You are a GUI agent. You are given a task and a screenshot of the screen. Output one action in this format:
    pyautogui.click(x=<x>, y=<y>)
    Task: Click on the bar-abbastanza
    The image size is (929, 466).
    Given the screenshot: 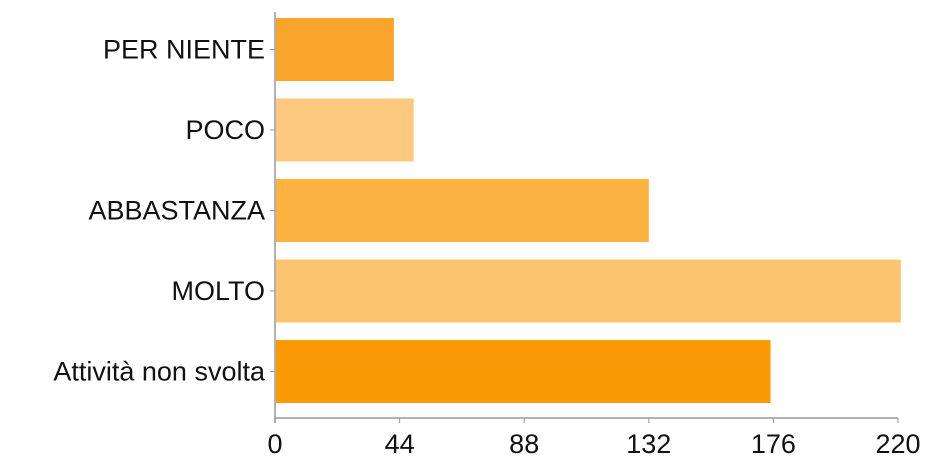 What is the action you would take?
    pyautogui.click(x=462, y=210)
    